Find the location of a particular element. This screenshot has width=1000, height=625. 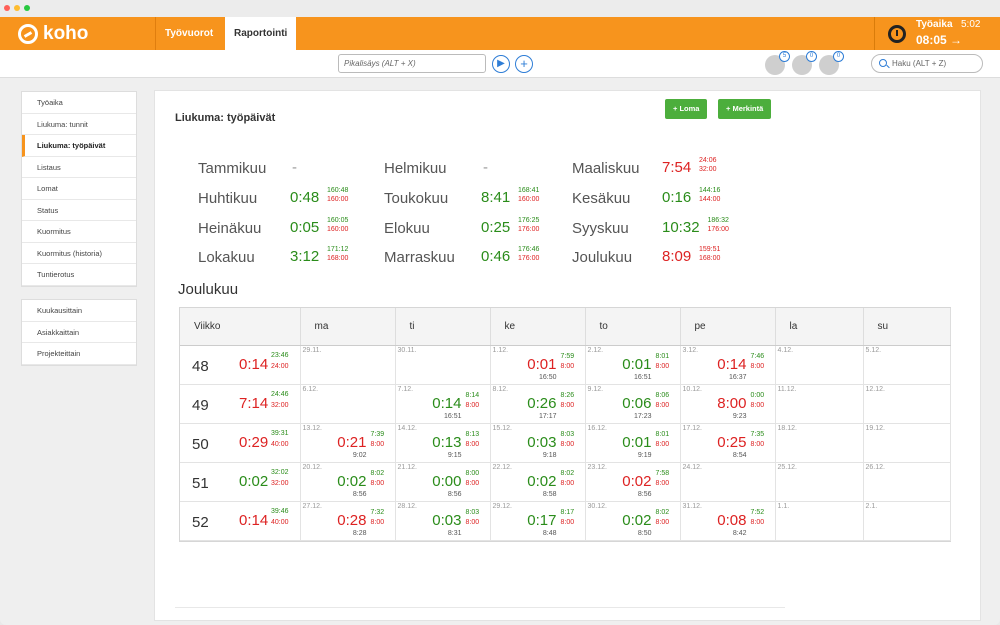

month-name: Kesäkuu is located at coordinates (601, 198).